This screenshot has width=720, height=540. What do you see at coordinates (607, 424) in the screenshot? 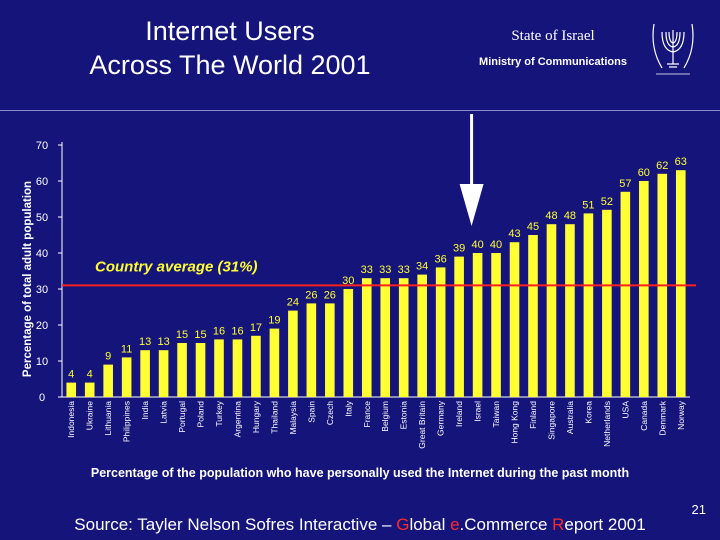
I see `x-tick-label: Netherlands` at bounding box center [607, 424].